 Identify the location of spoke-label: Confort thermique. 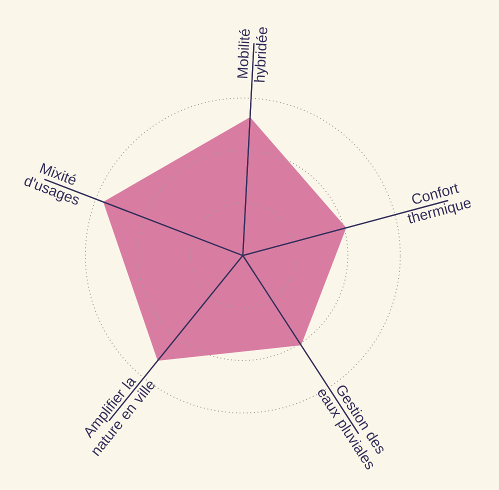
(439, 204).